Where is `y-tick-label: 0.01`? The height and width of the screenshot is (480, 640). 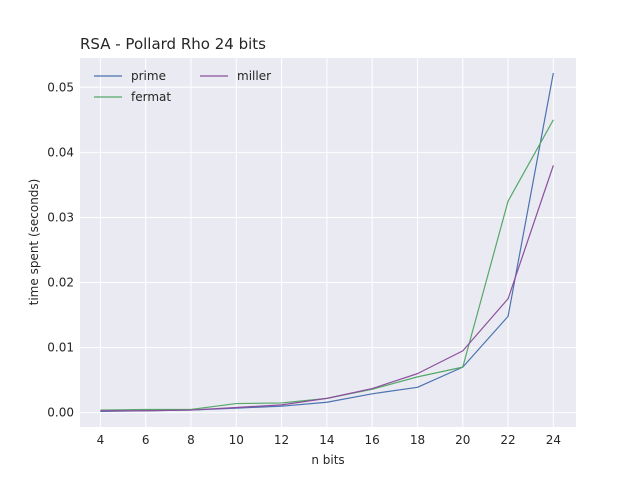
y-tick-label: 0.01 is located at coordinates (60, 348).